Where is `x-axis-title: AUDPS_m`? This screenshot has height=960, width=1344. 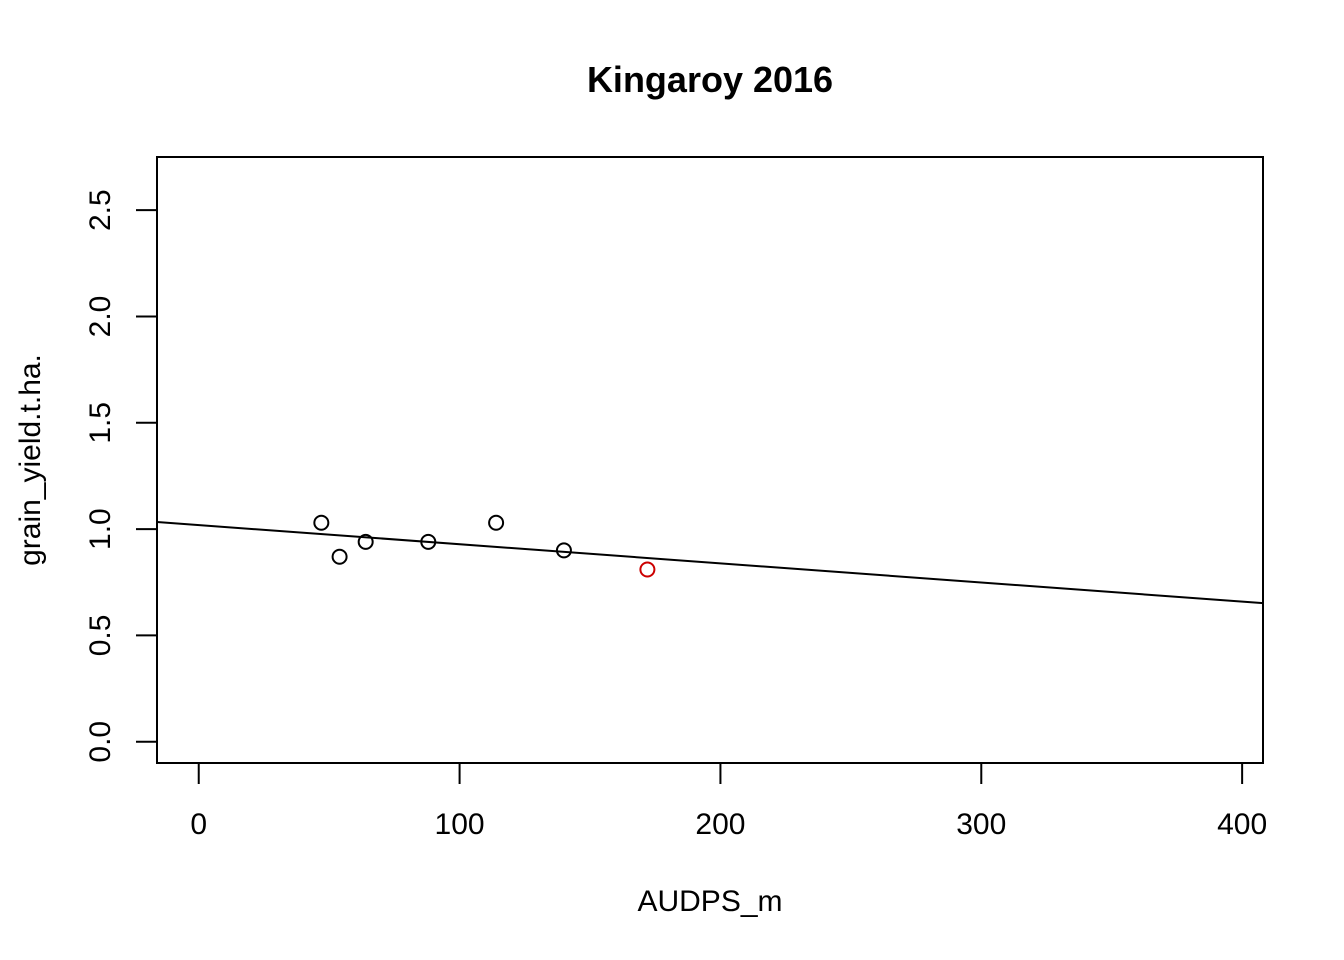 x-axis-title: AUDPS_m is located at coordinates (709, 901).